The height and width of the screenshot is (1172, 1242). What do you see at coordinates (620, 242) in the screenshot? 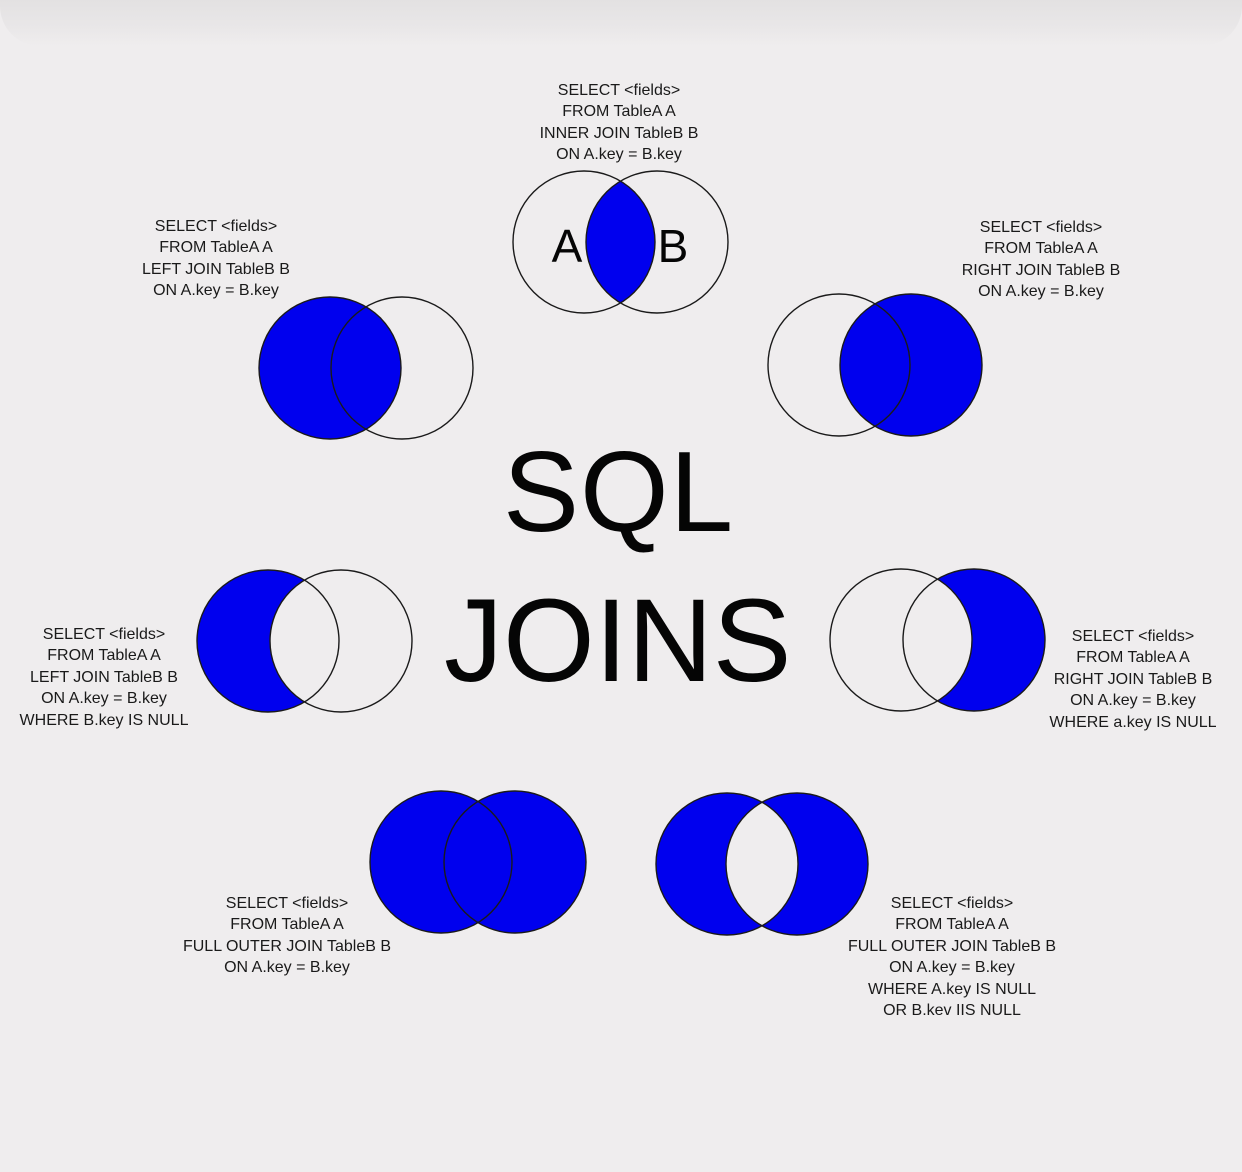
I see `intersection-region` at bounding box center [620, 242].